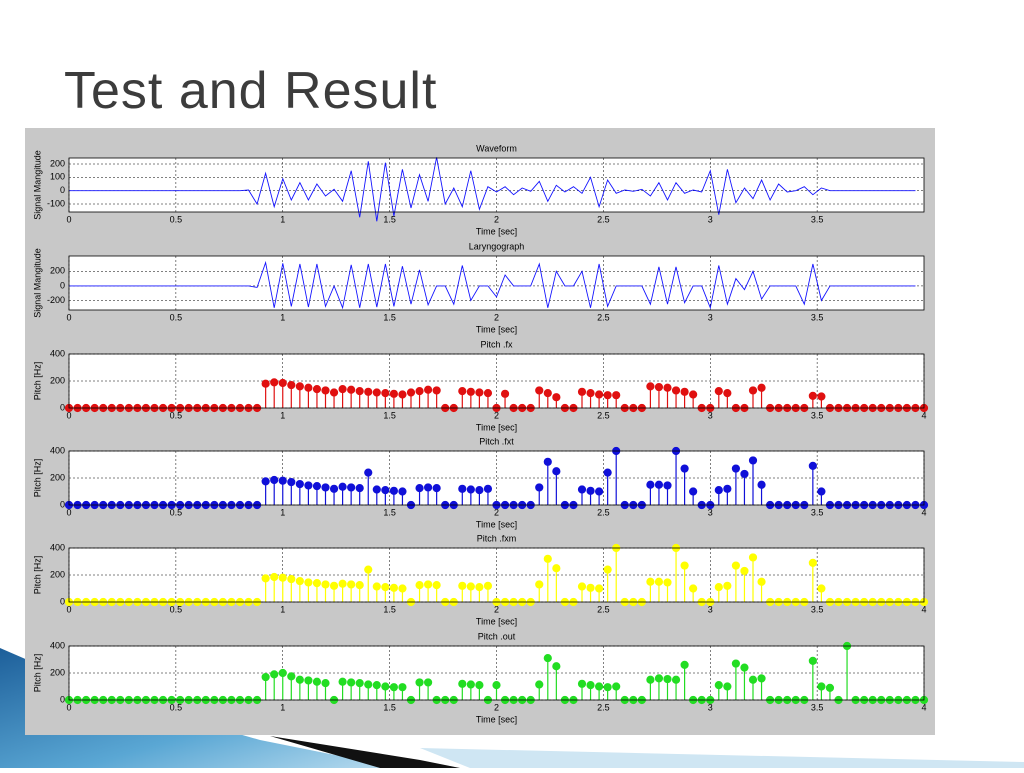  I want to click on signal-line, so click(492, 189).